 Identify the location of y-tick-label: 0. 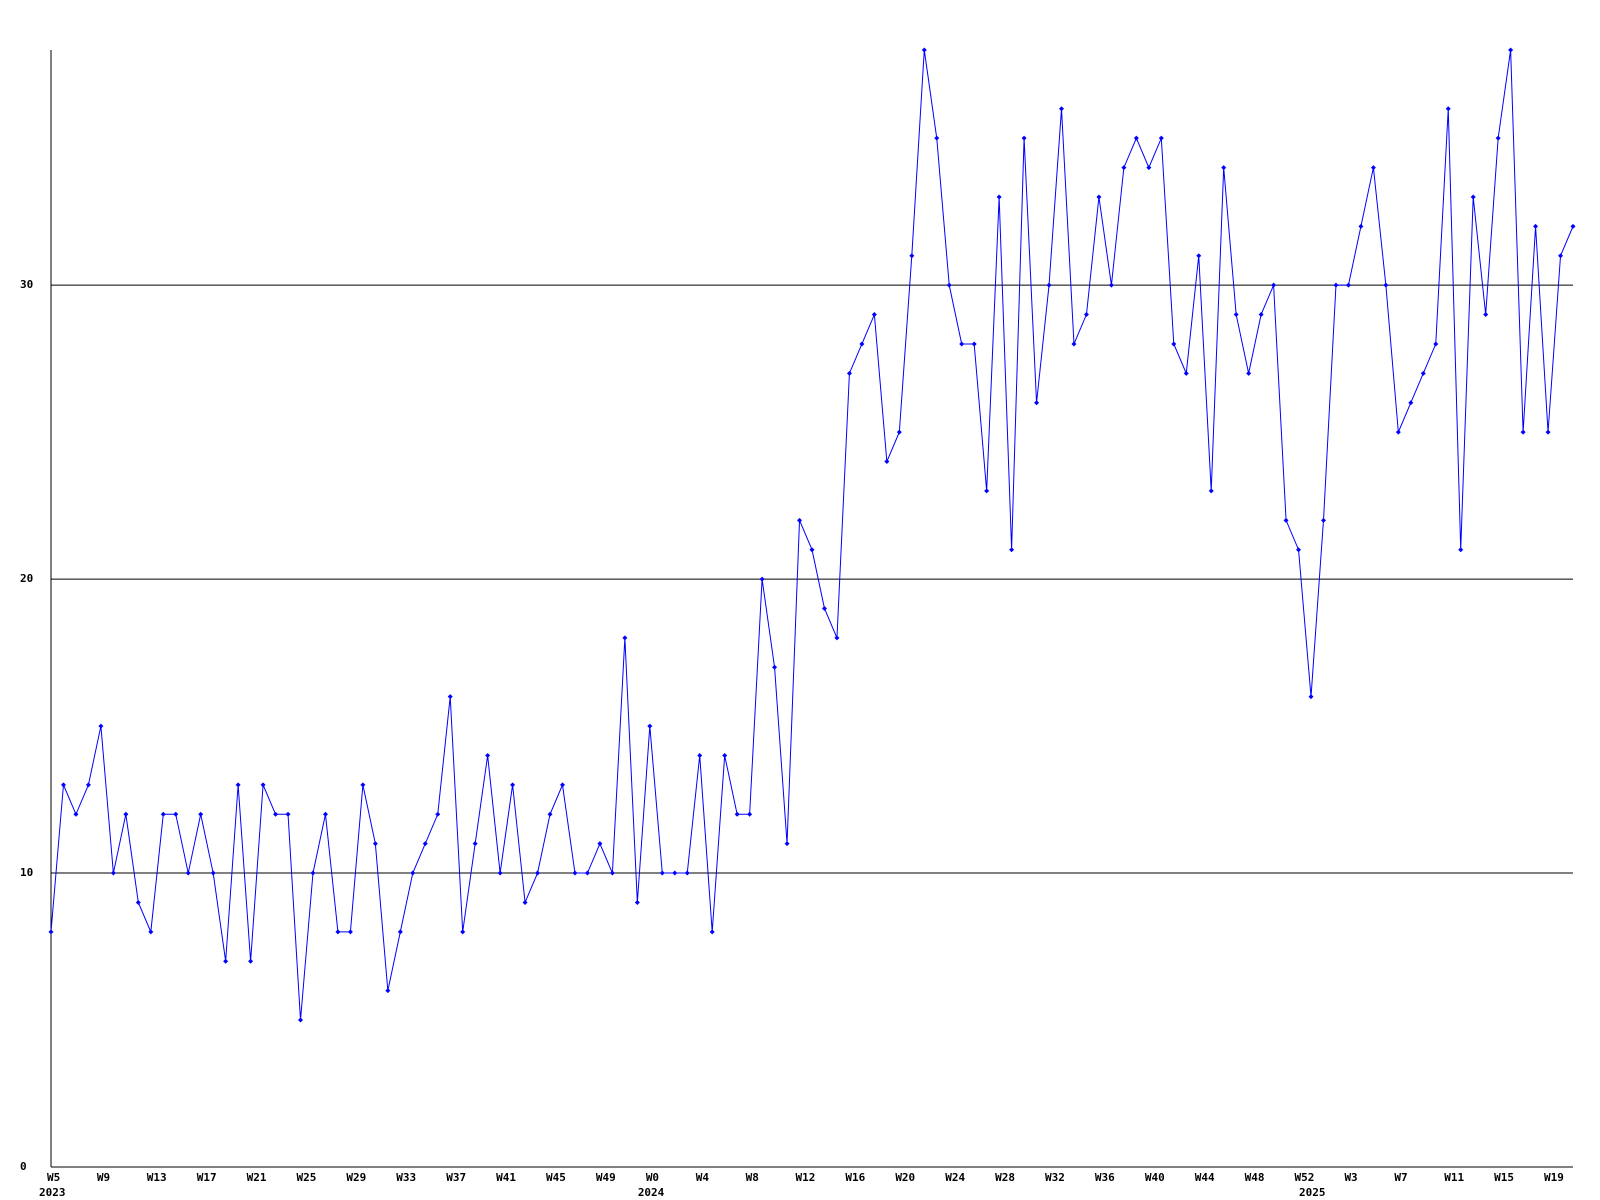
(23, 1166).